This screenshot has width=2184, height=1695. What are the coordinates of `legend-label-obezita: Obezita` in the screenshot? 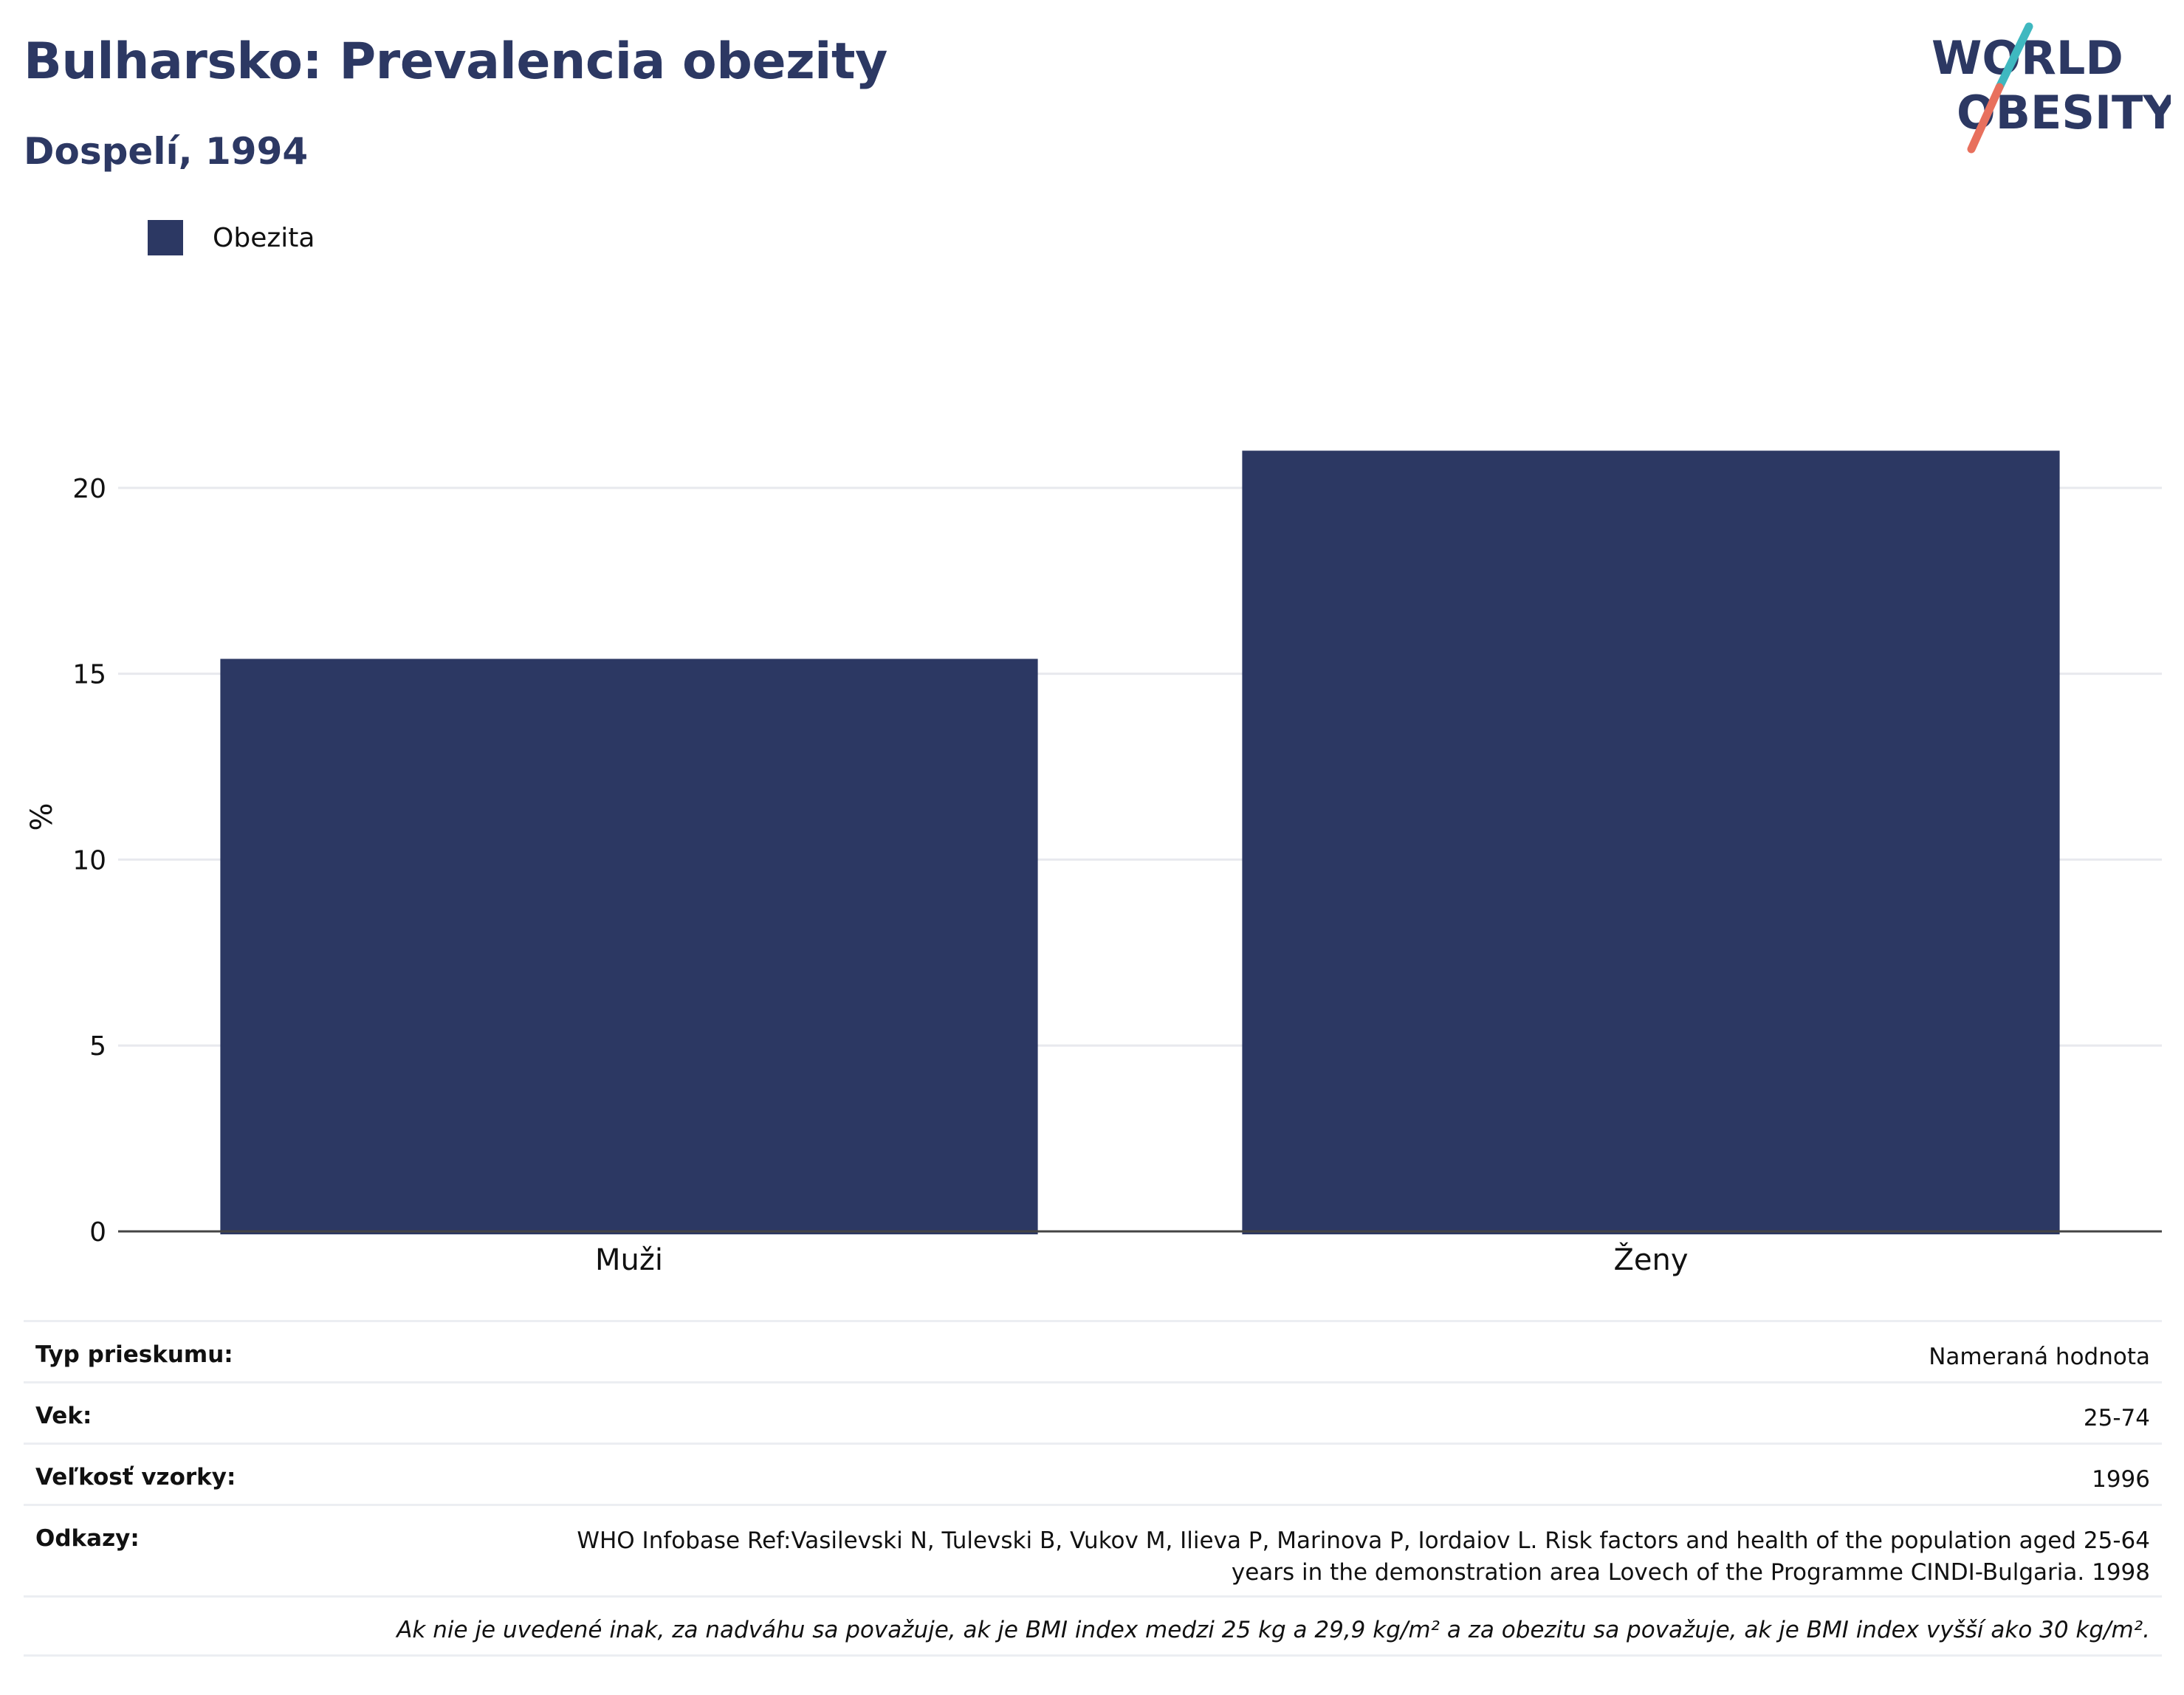 It's located at (264, 237).